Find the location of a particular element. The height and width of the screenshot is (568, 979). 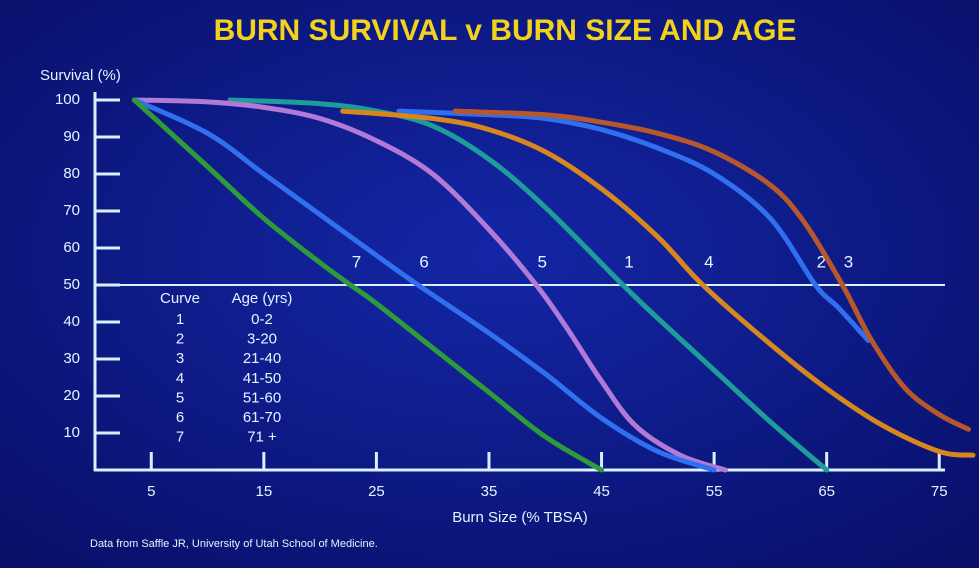

legend-curve: 2 is located at coordinates (180, 339).